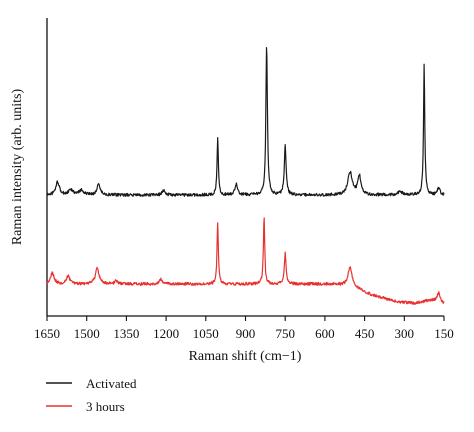  What do you see at coordinates (285, 333) in the screenshot?
I see `x-tick-label-750: 750` at bounding box center [285, 333].